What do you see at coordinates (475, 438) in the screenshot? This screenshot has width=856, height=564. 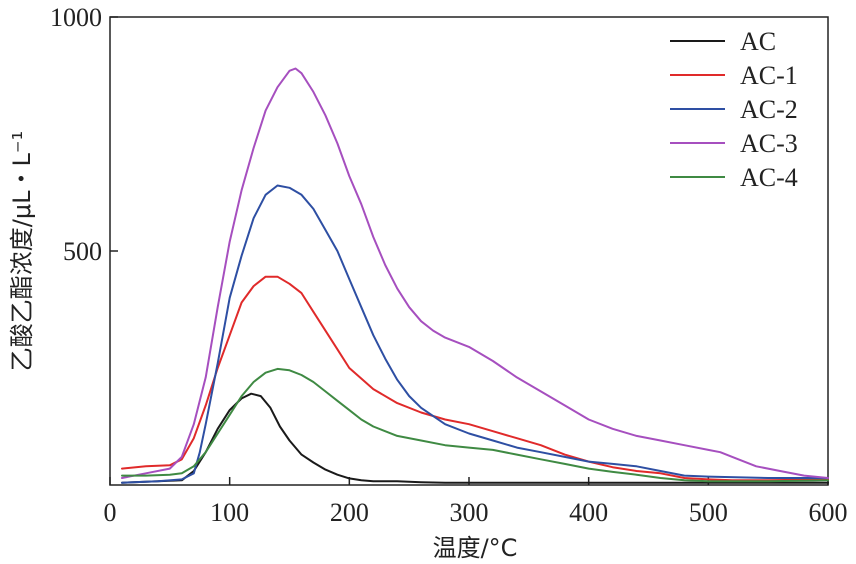 I see `series-line-ac` at bounding box center [475, 438].